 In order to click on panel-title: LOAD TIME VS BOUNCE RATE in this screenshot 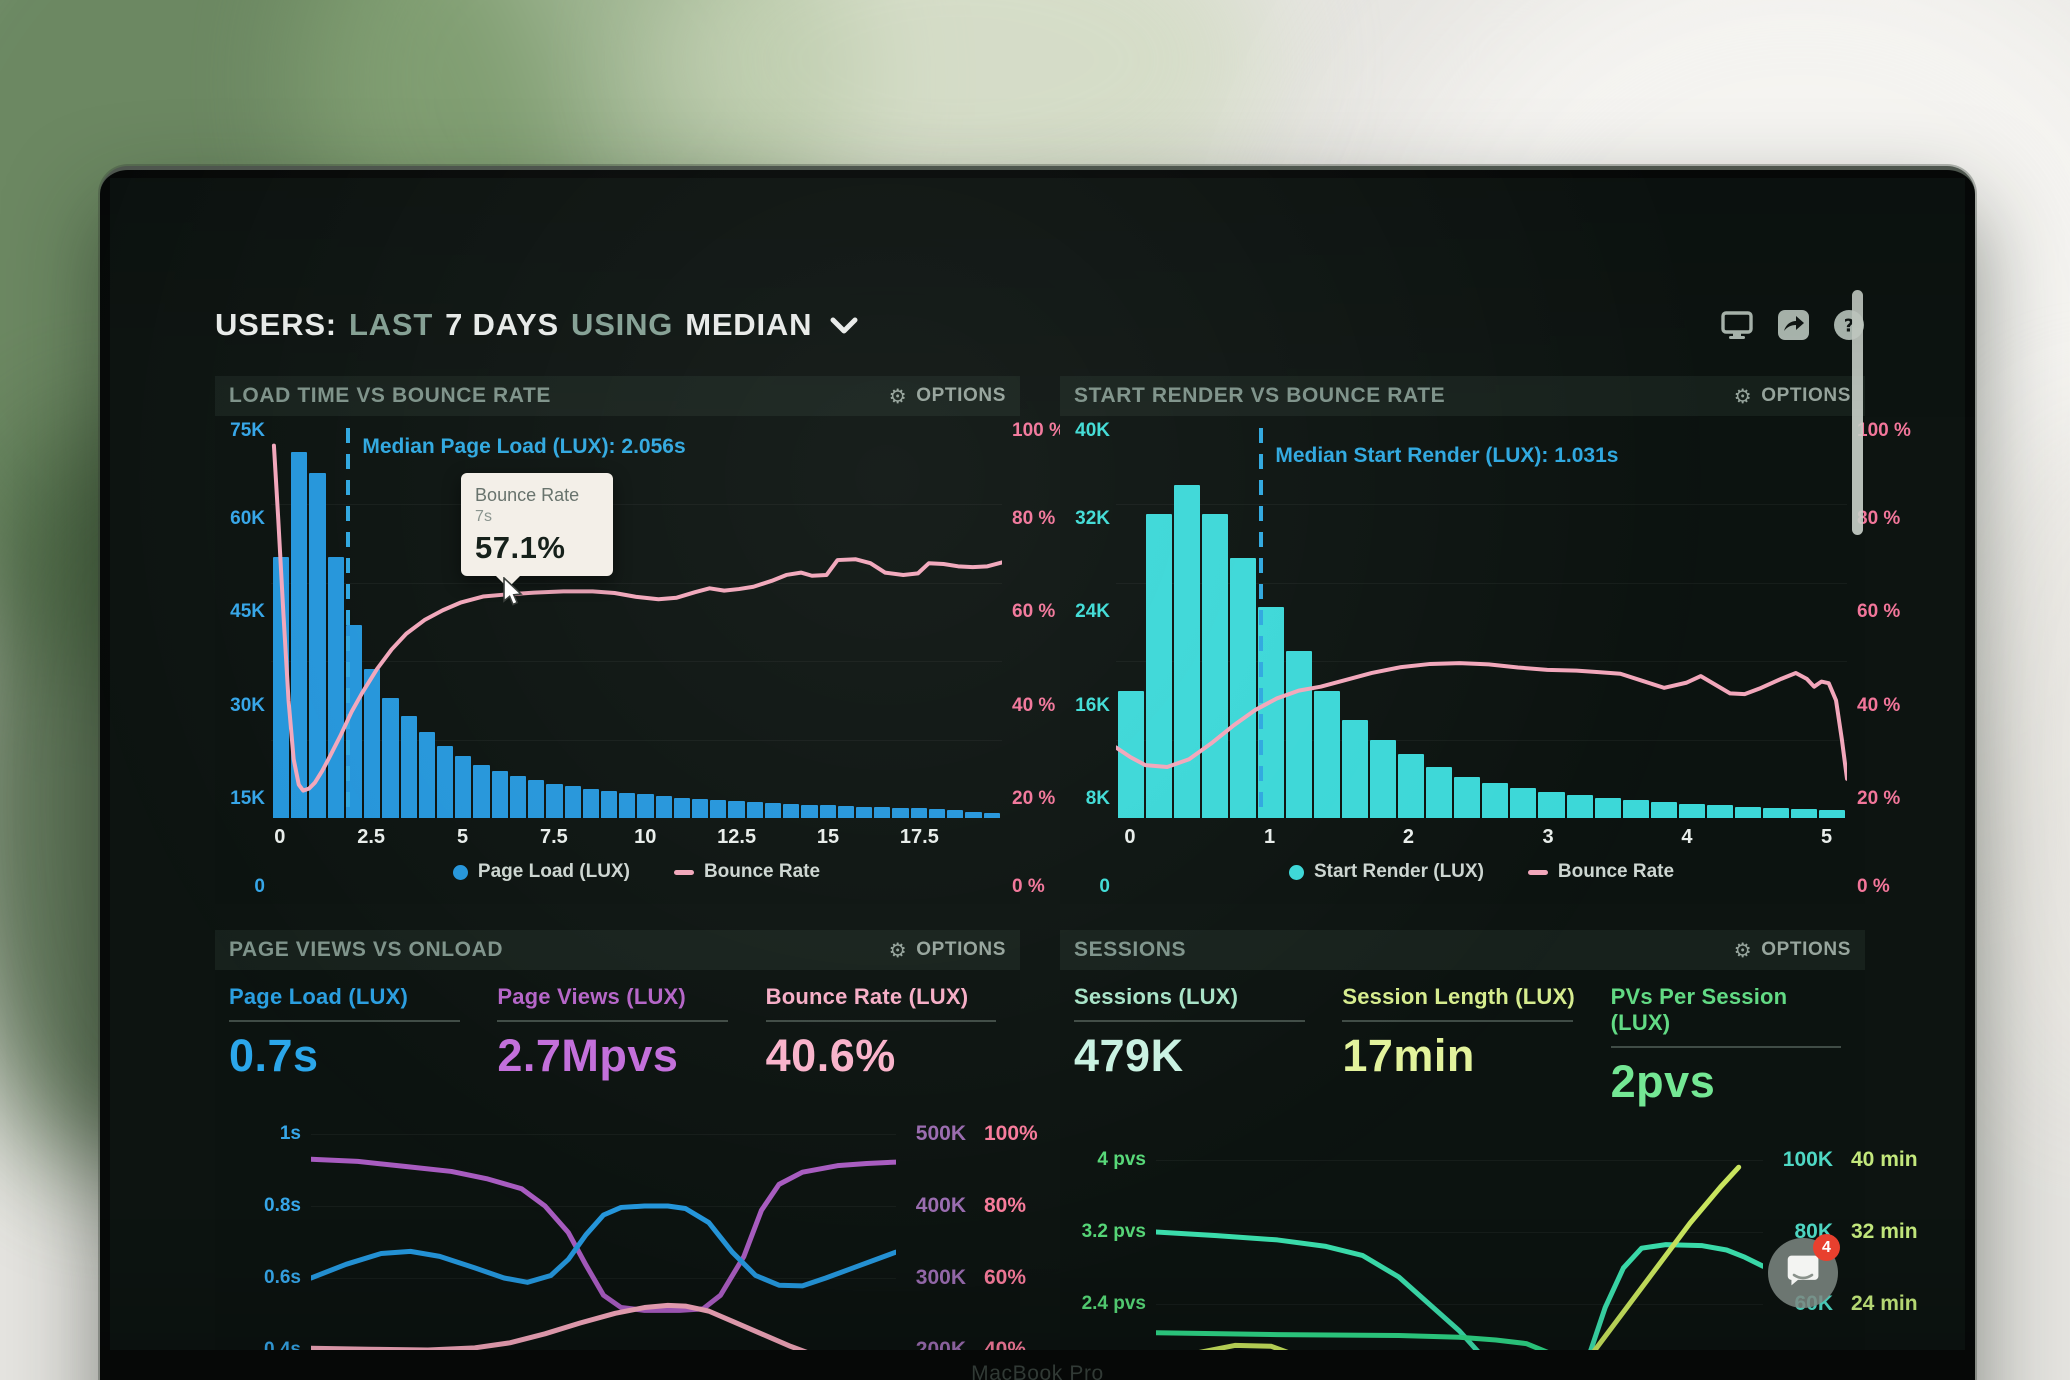, I will do `click(390, 395)`.